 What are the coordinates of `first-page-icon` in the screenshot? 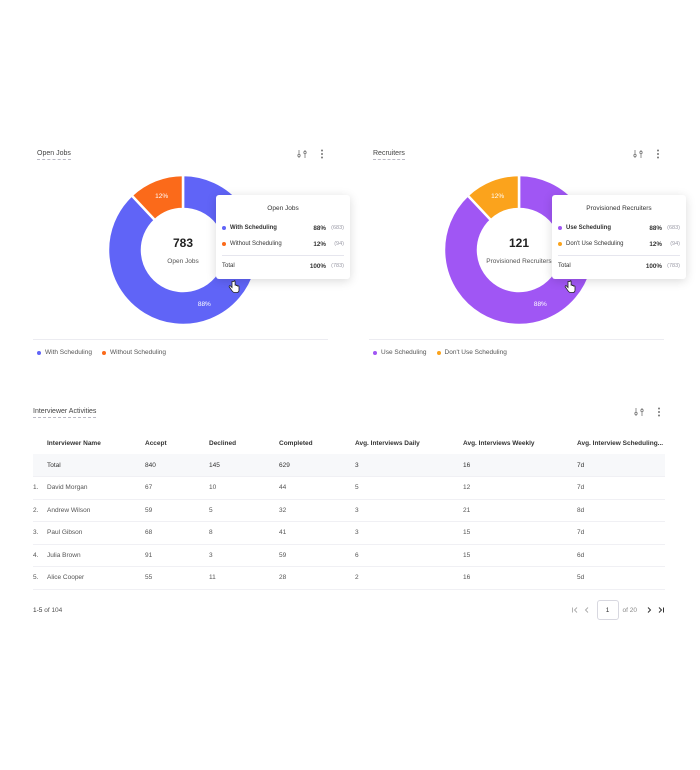 It's located at (575, 610).